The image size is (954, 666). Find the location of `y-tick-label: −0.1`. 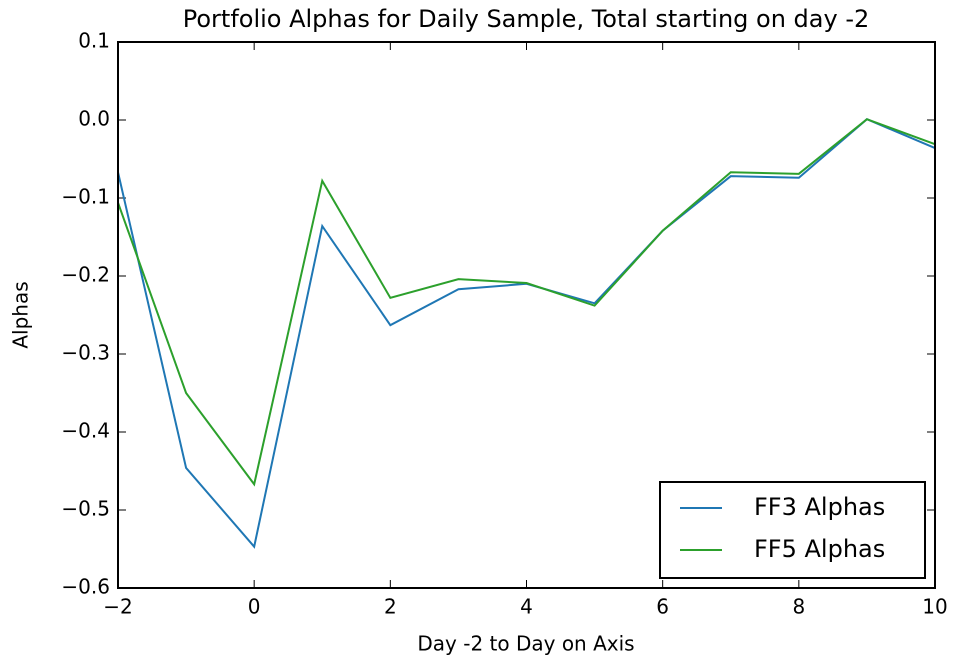

y-tick-label: −0.1 is located at coordinates (85, 197).